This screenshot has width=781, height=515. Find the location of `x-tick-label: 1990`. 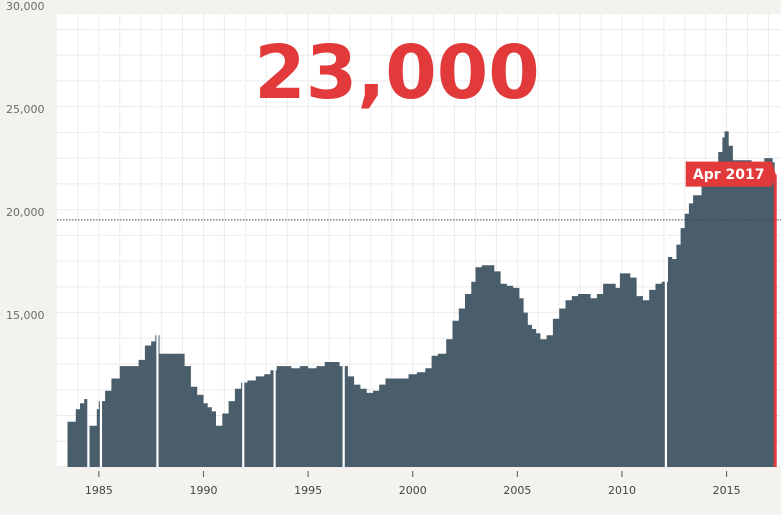

x-tick-label: 1990 is located at coordinates (203, 490).